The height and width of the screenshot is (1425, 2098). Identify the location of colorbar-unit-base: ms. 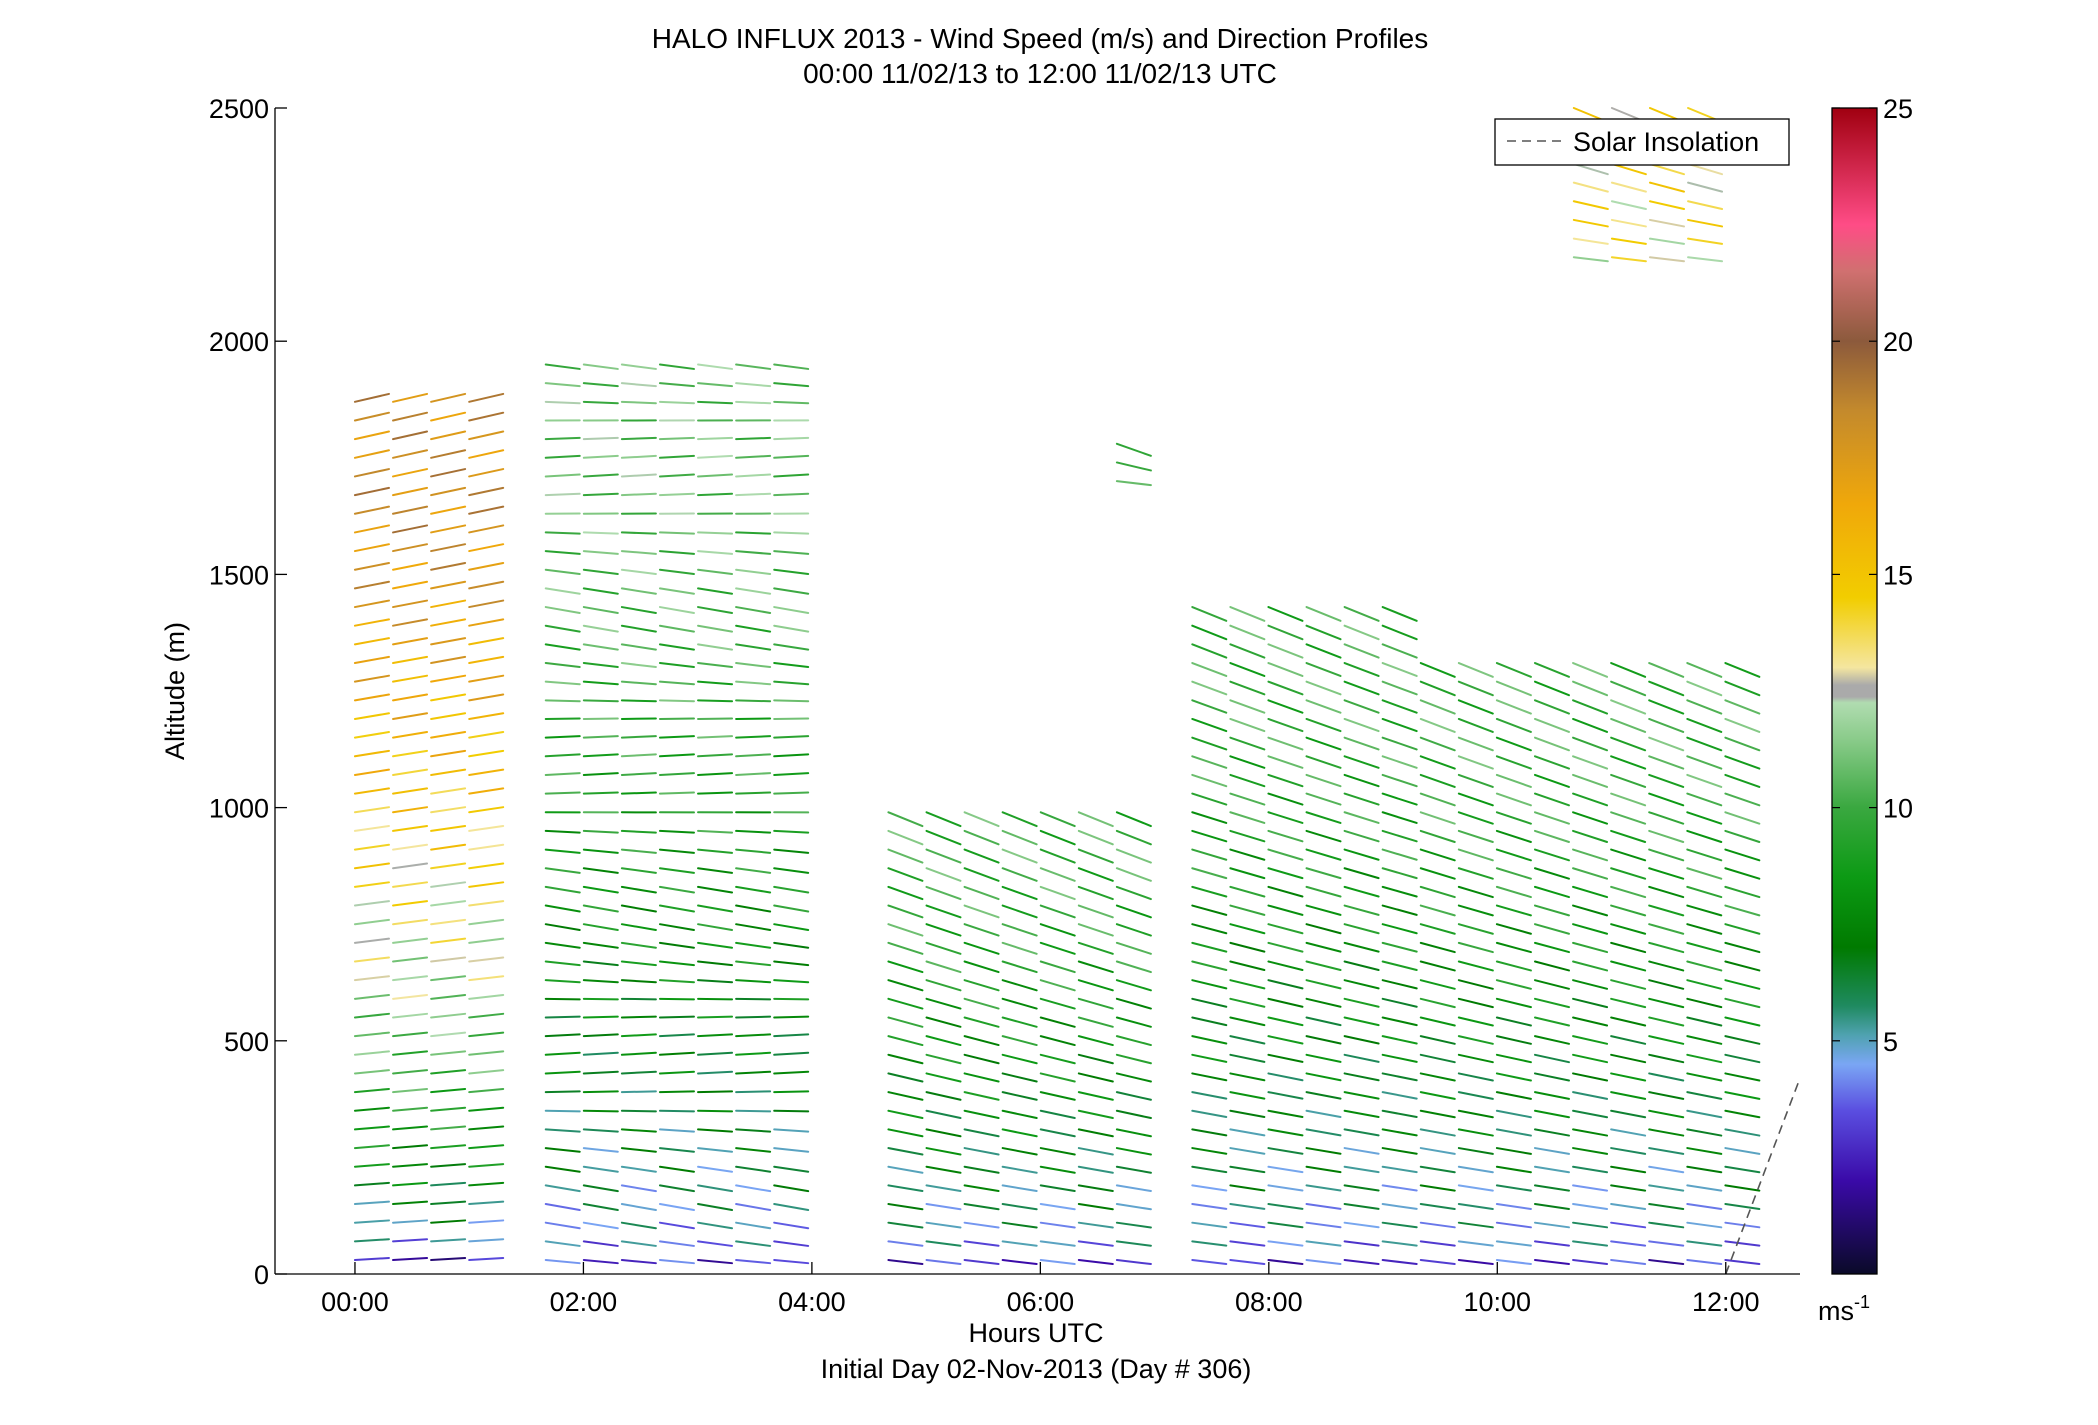
(1836, 1311).